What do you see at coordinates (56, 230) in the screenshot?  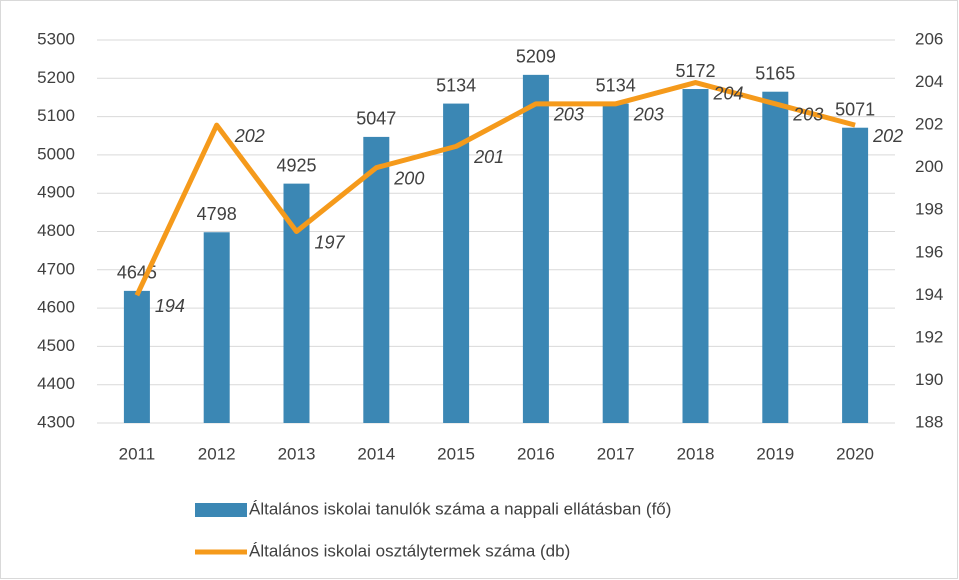 I see `y-tick-label: 4800` at bounding box center [56, 230].